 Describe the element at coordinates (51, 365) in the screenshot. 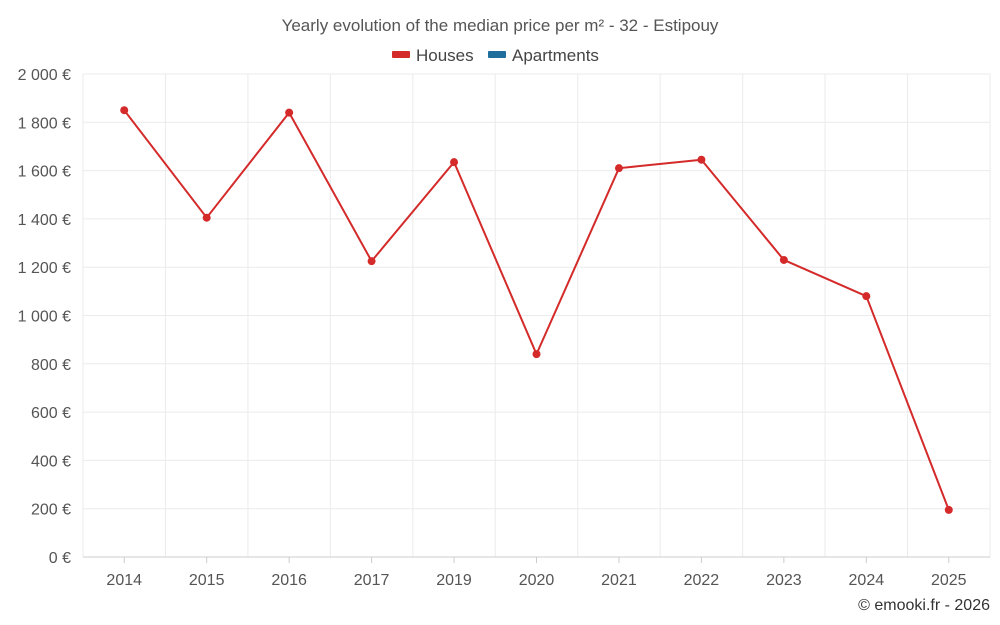

I see `y-tick-label: 800 €` at that location.